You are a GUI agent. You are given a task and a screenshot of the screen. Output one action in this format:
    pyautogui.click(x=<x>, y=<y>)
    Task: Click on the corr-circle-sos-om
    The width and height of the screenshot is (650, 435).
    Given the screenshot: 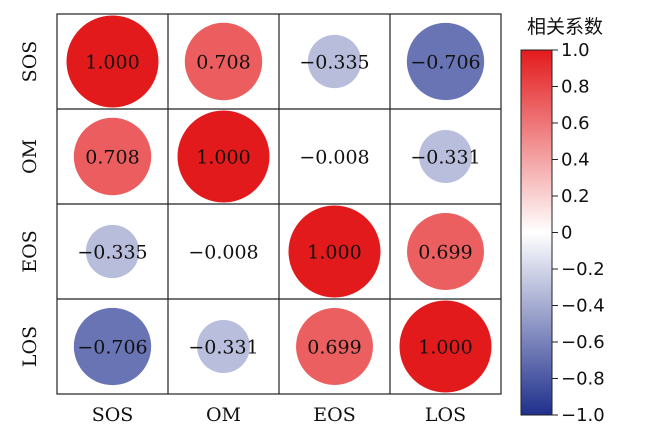 What is the action you would take?
    pyautogui.click(x=223, y=61)
    